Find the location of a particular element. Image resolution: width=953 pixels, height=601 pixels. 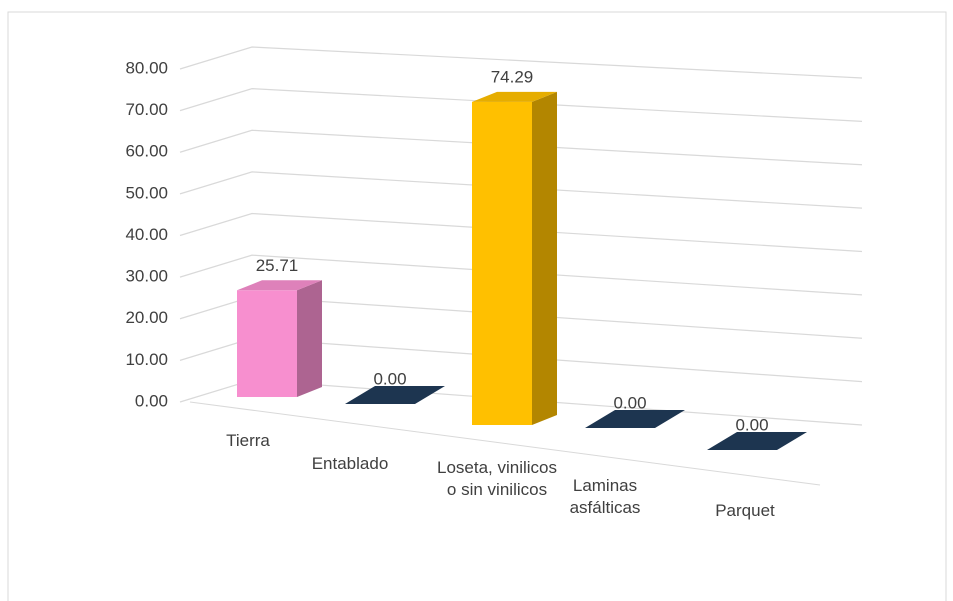

data-label: 25.71 is located at coordinates (277, 265).